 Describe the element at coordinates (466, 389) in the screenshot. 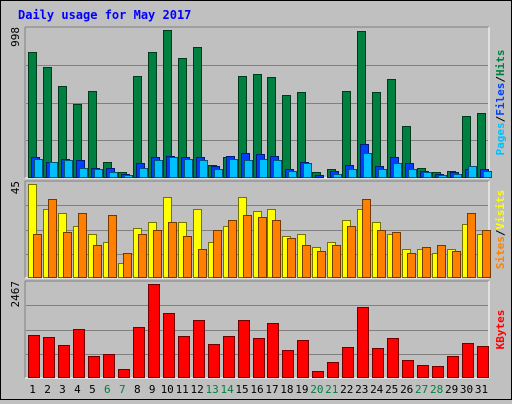

I see `x-tick-label: 30` at that location.